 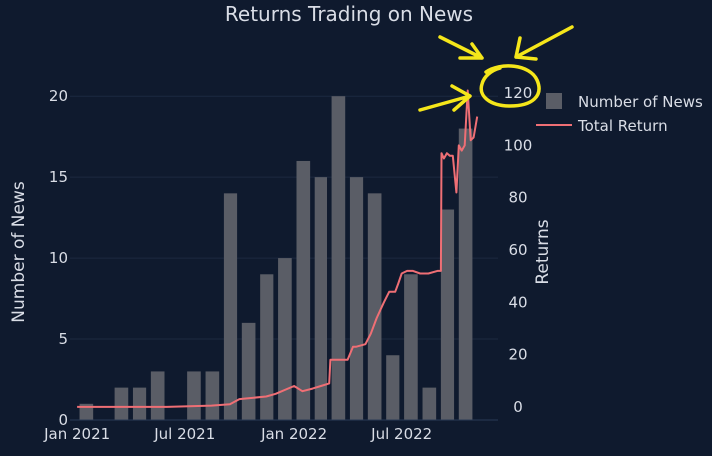 What do you see at coordinates (63, 420) in the screenshot?
I see `left-tick-label: 0` at bounding box center [63, 420].